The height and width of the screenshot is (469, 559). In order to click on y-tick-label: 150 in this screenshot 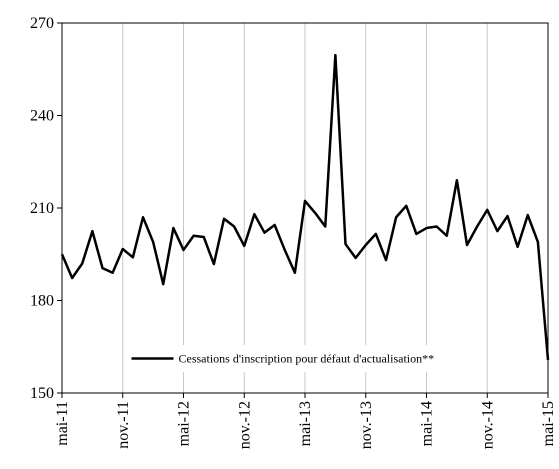, I will do `click(42, 393)`.